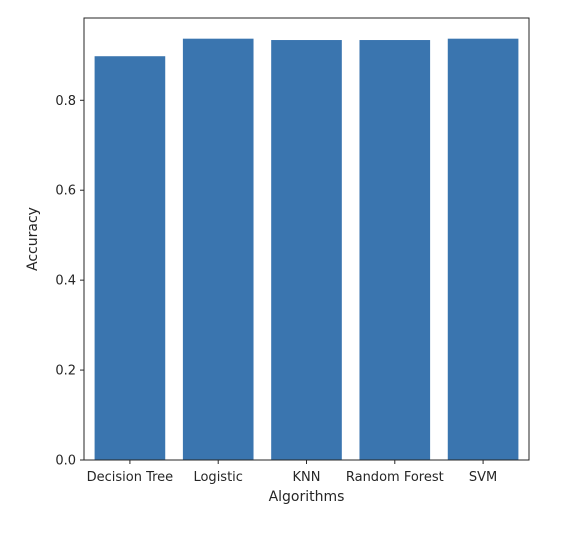  I want to click on y-tick-label: 0.2, so click(65, 371).